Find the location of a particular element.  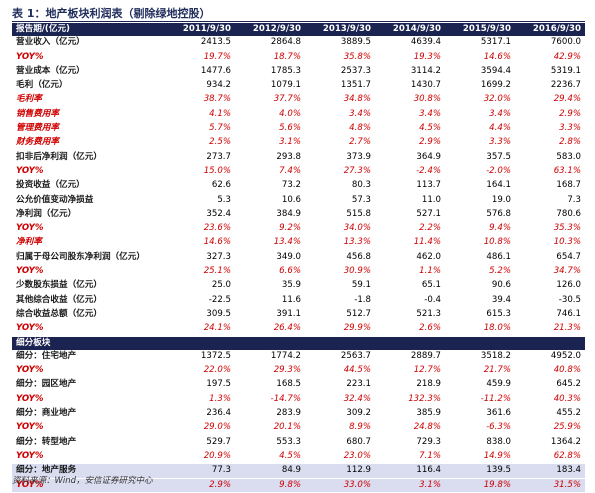

cell-value: 3.3% is located at coordinates (480, 143).